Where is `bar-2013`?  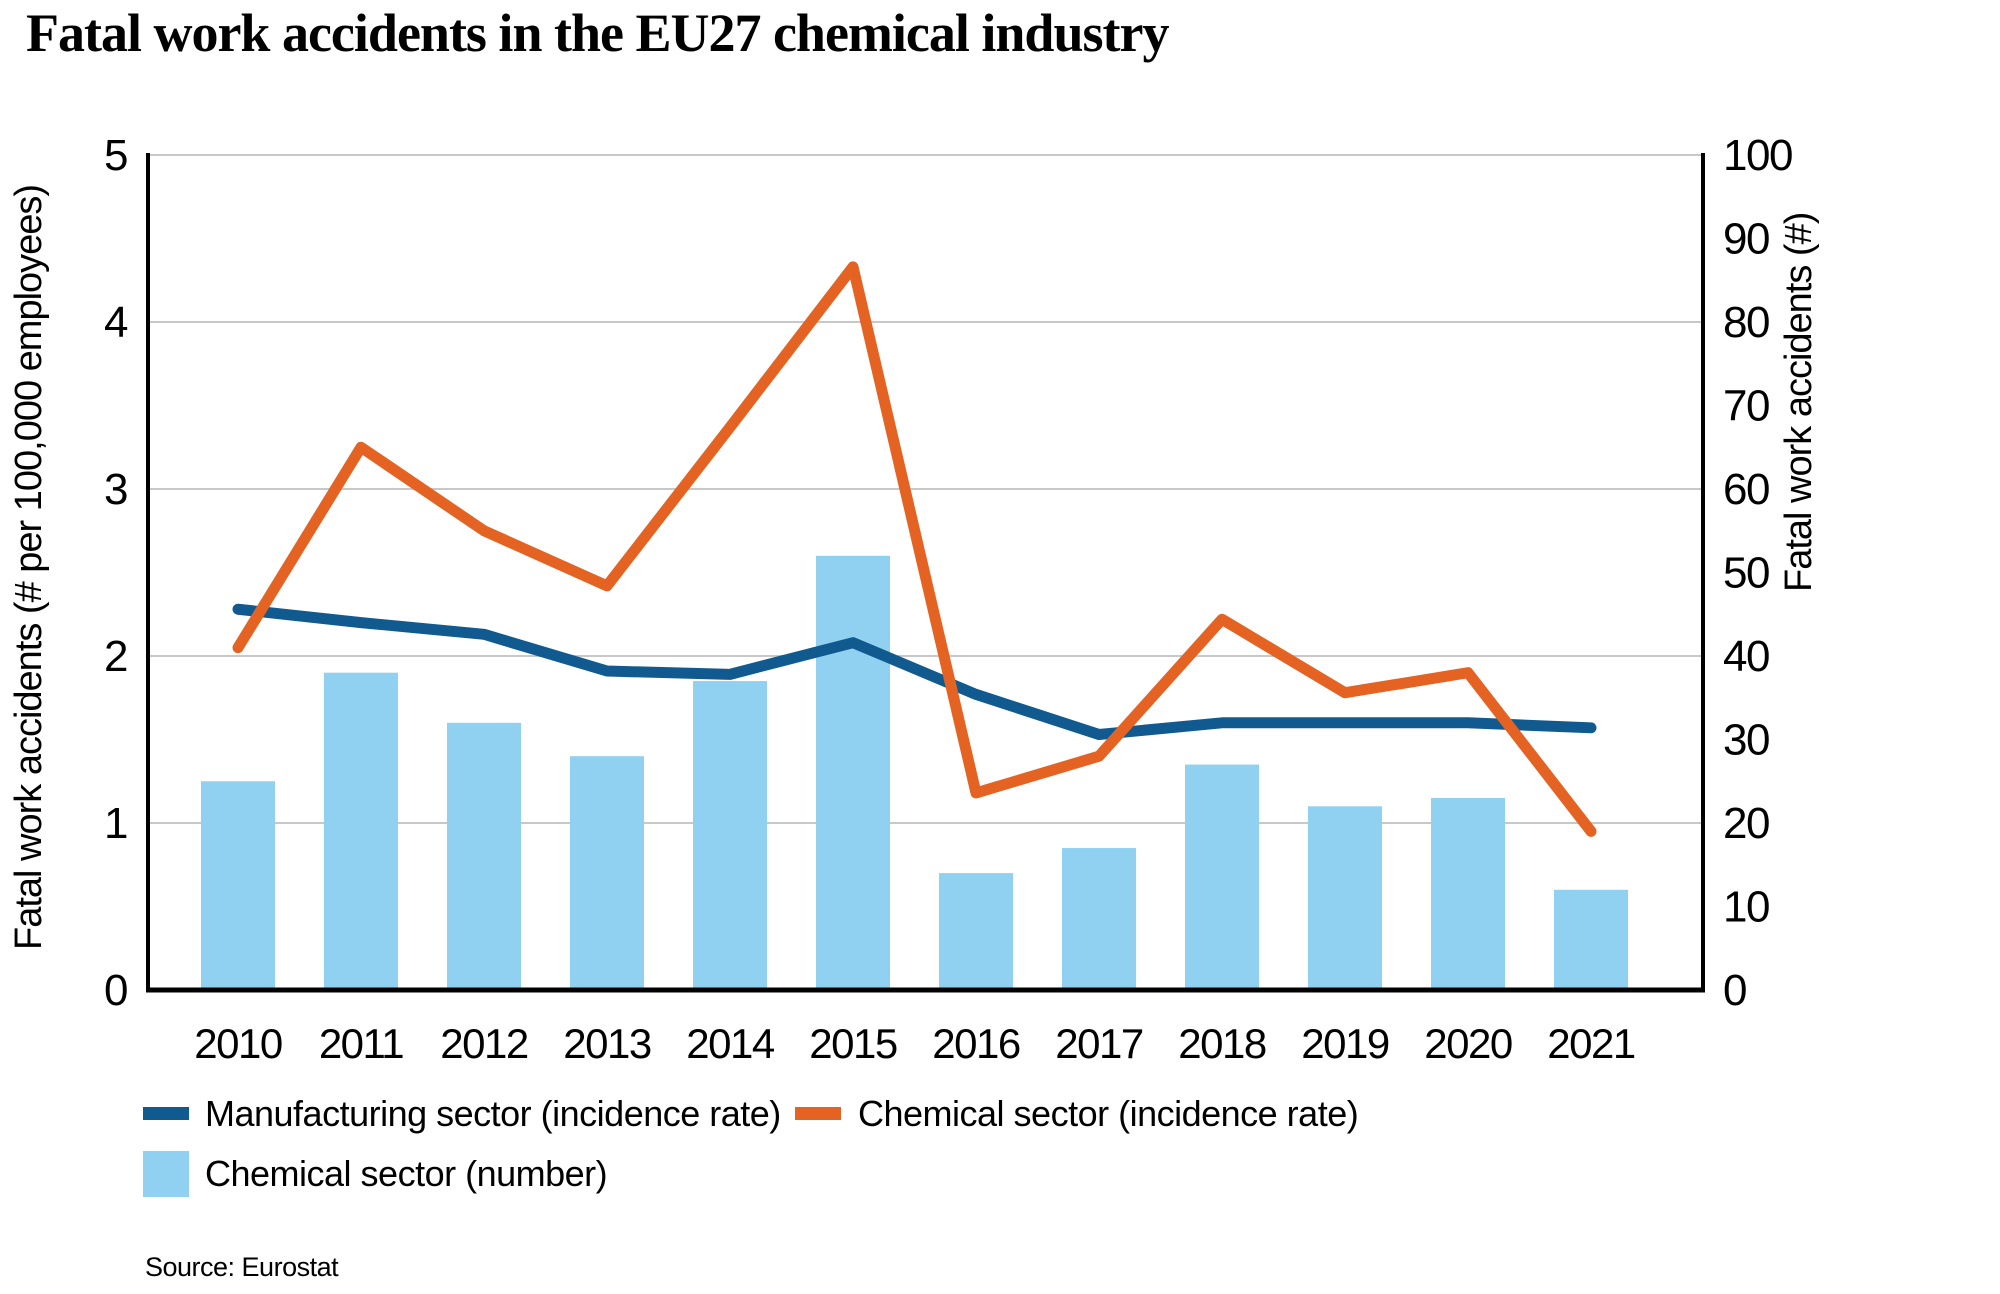 bar-2013 is located at coordinates (607, 873).